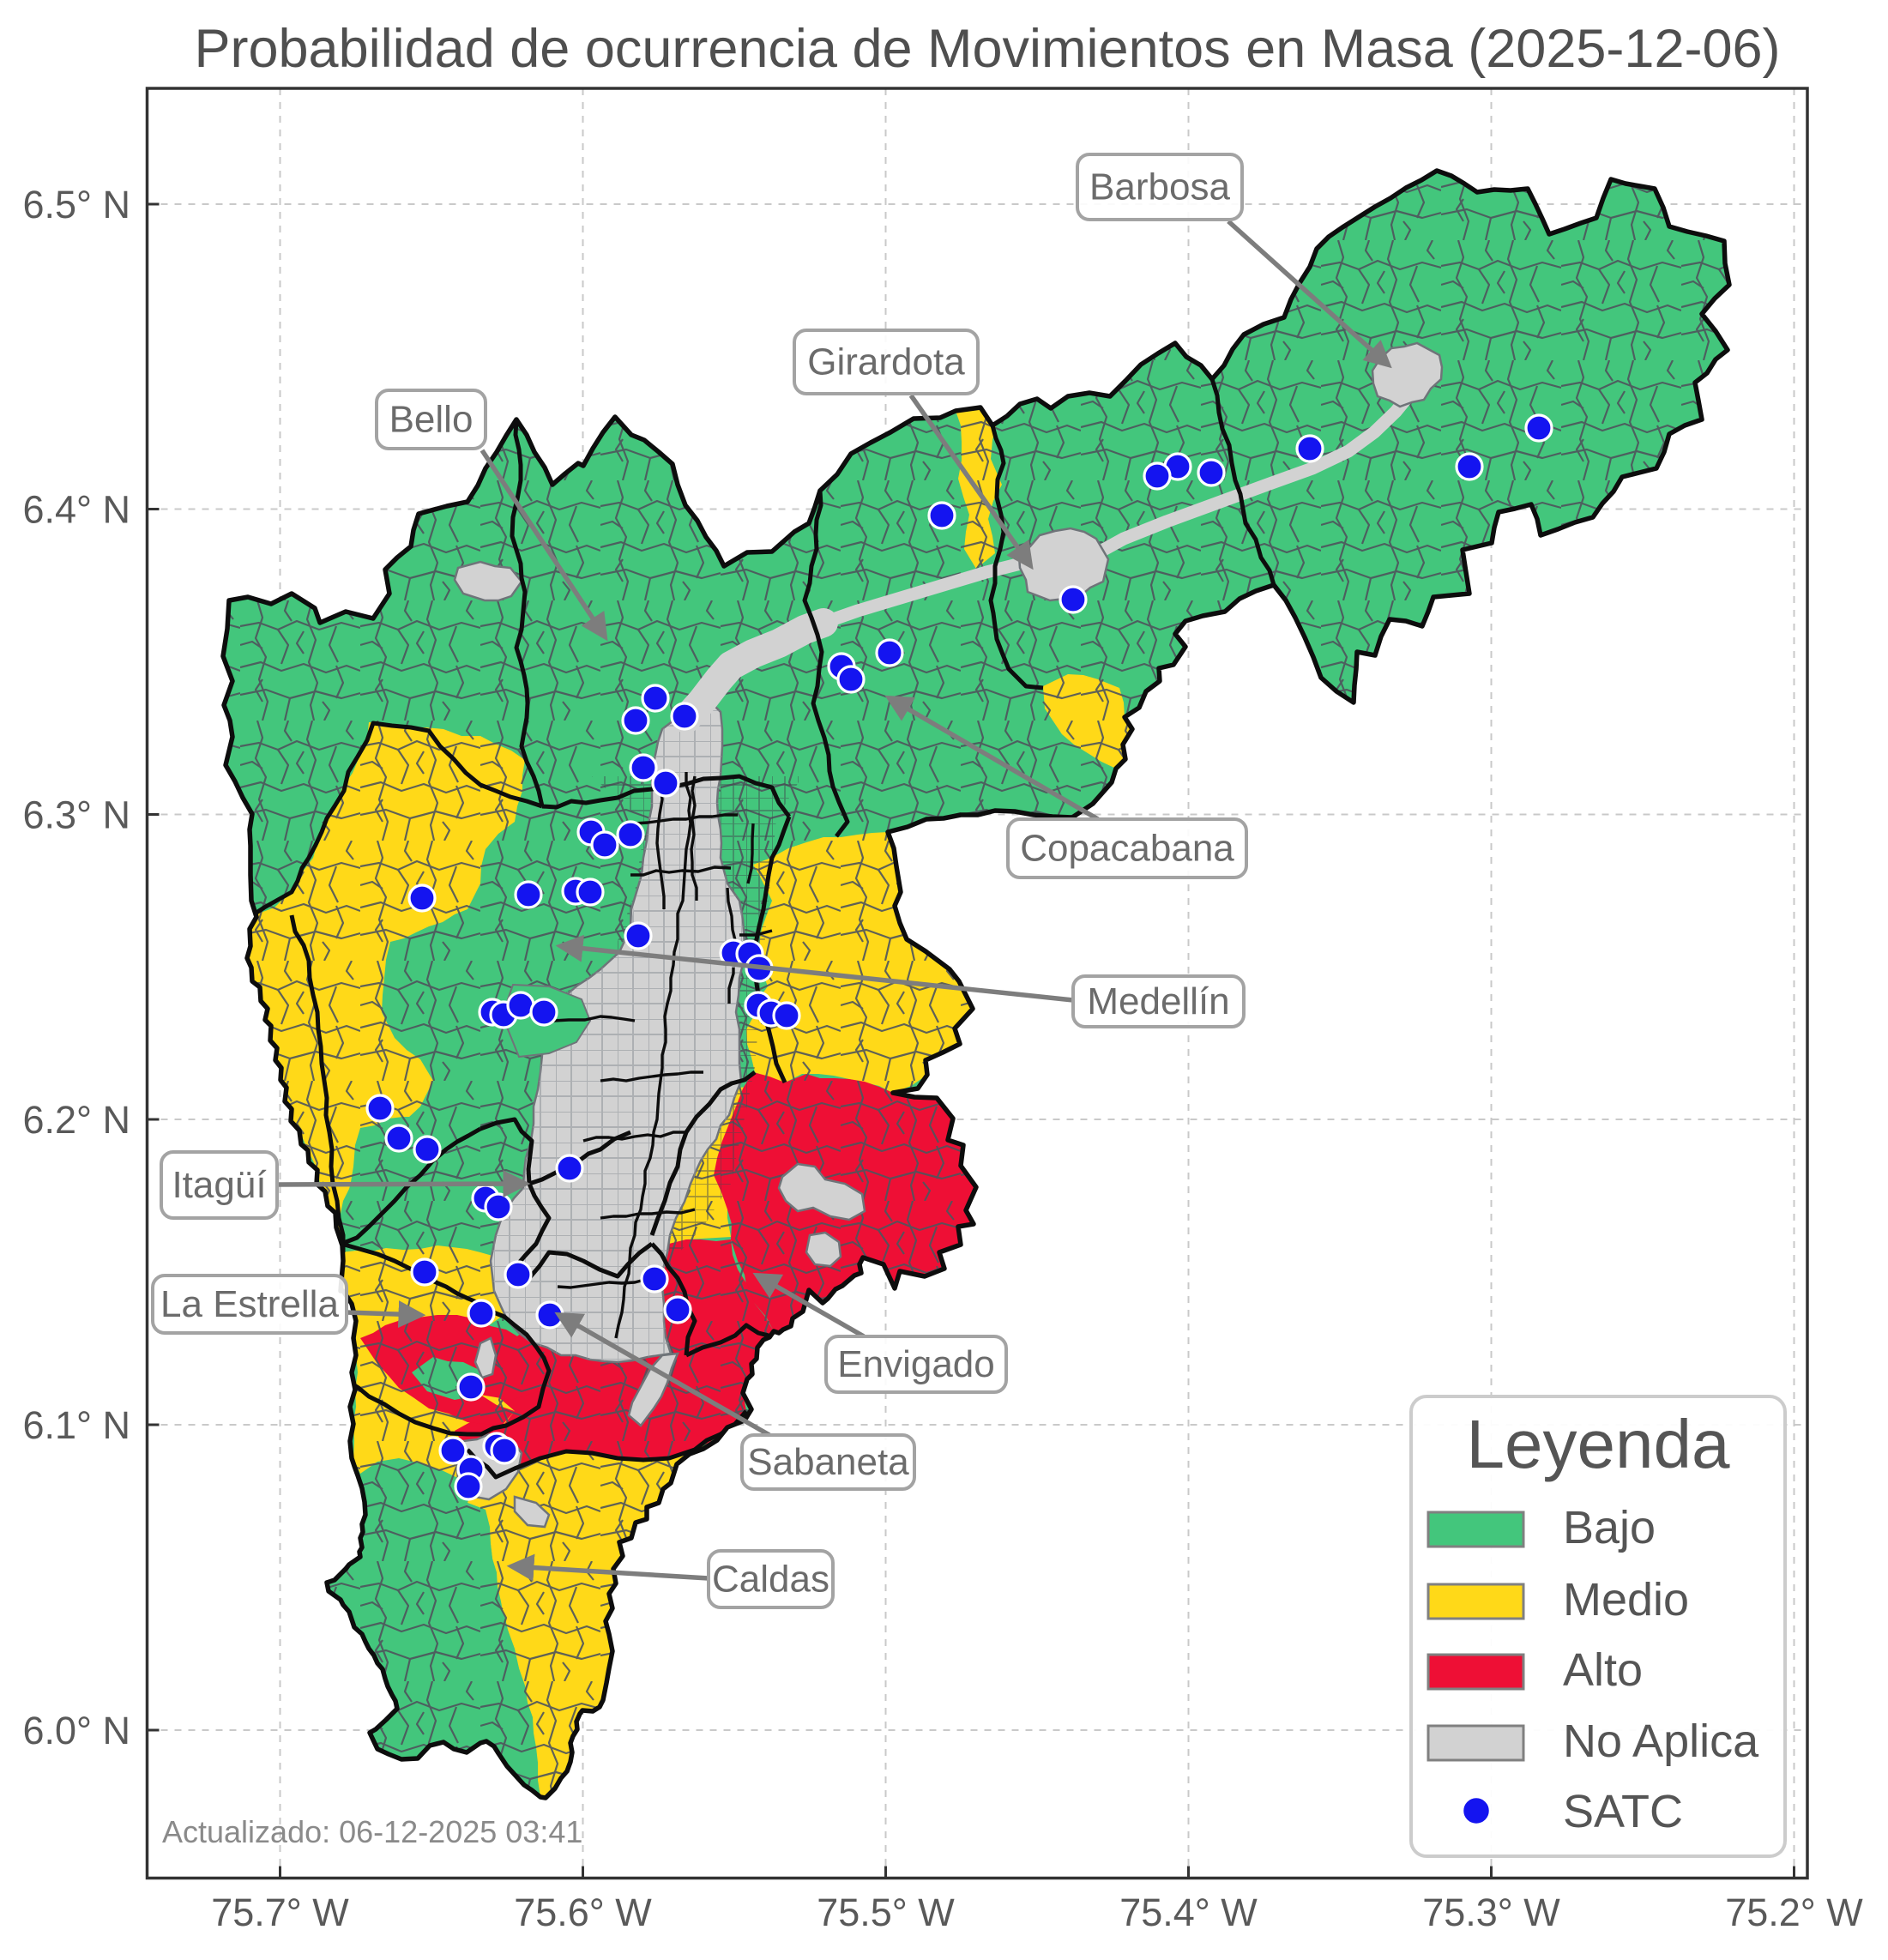  Describe the element at coordinates (372, 1832) in the screenshot. I see `svg-text: Actualizado: 06-12-2025 03:41` at that location.